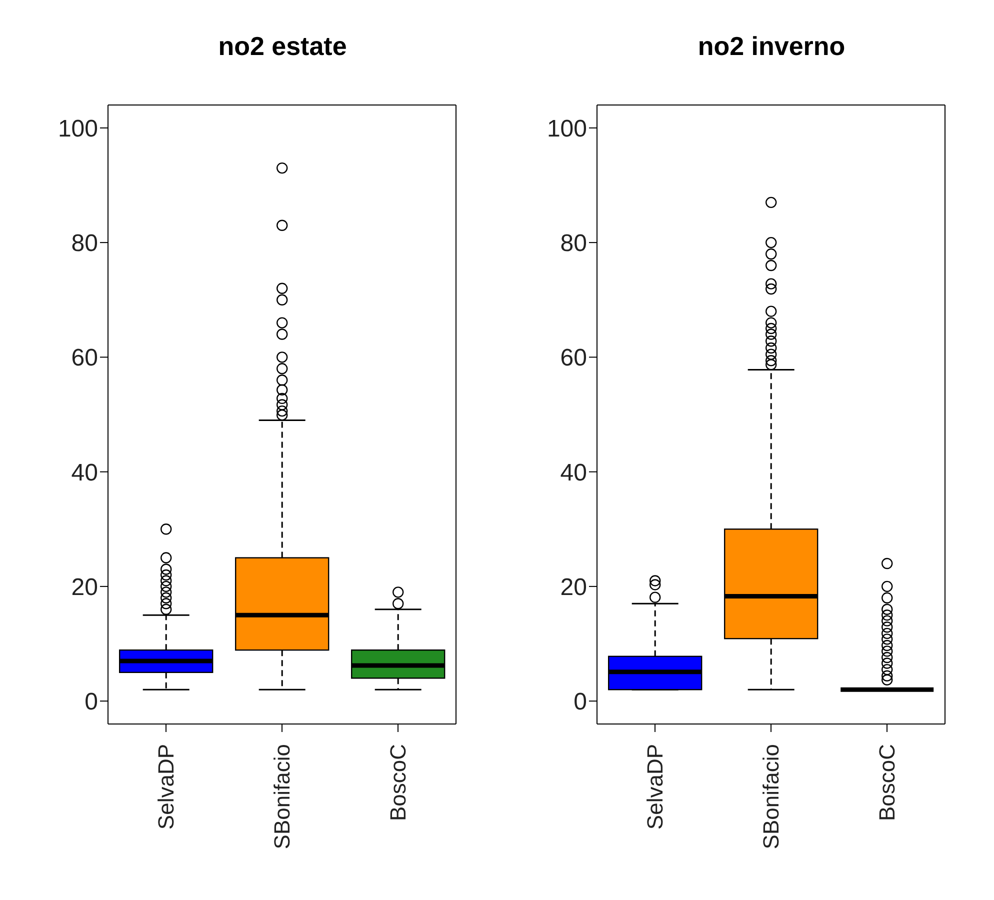  I want to click on chart-title: no2 inverno, so click(771, 46).